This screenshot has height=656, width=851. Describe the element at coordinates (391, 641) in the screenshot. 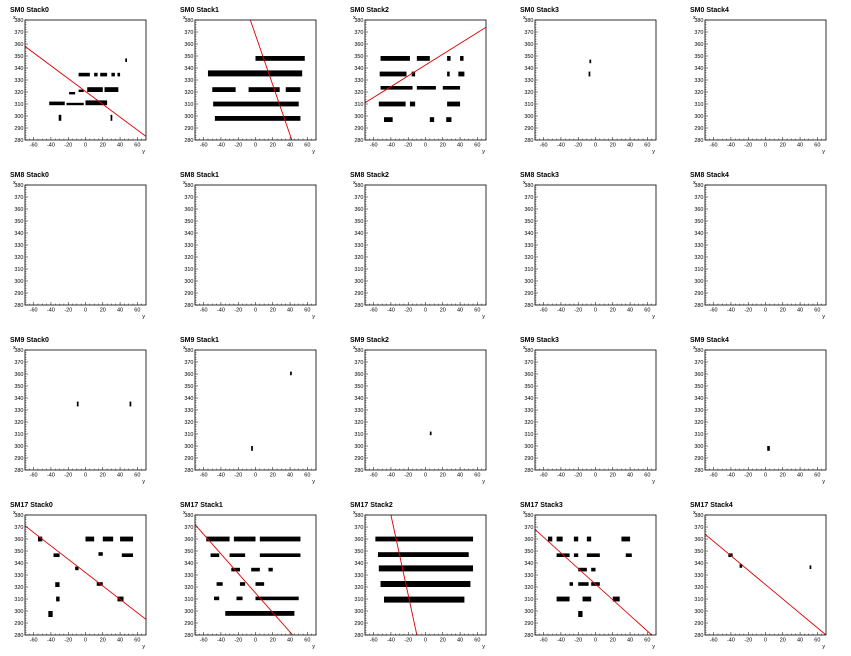

I see `x-tick-label: -40` at that location.